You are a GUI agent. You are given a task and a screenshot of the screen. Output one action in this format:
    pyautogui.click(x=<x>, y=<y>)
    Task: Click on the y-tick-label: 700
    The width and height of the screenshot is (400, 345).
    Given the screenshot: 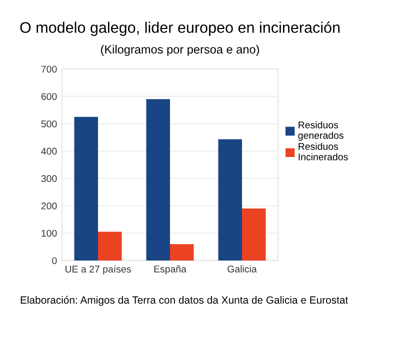 What is the action you would take?
    pyautogui.click(x=49, y=69)
    